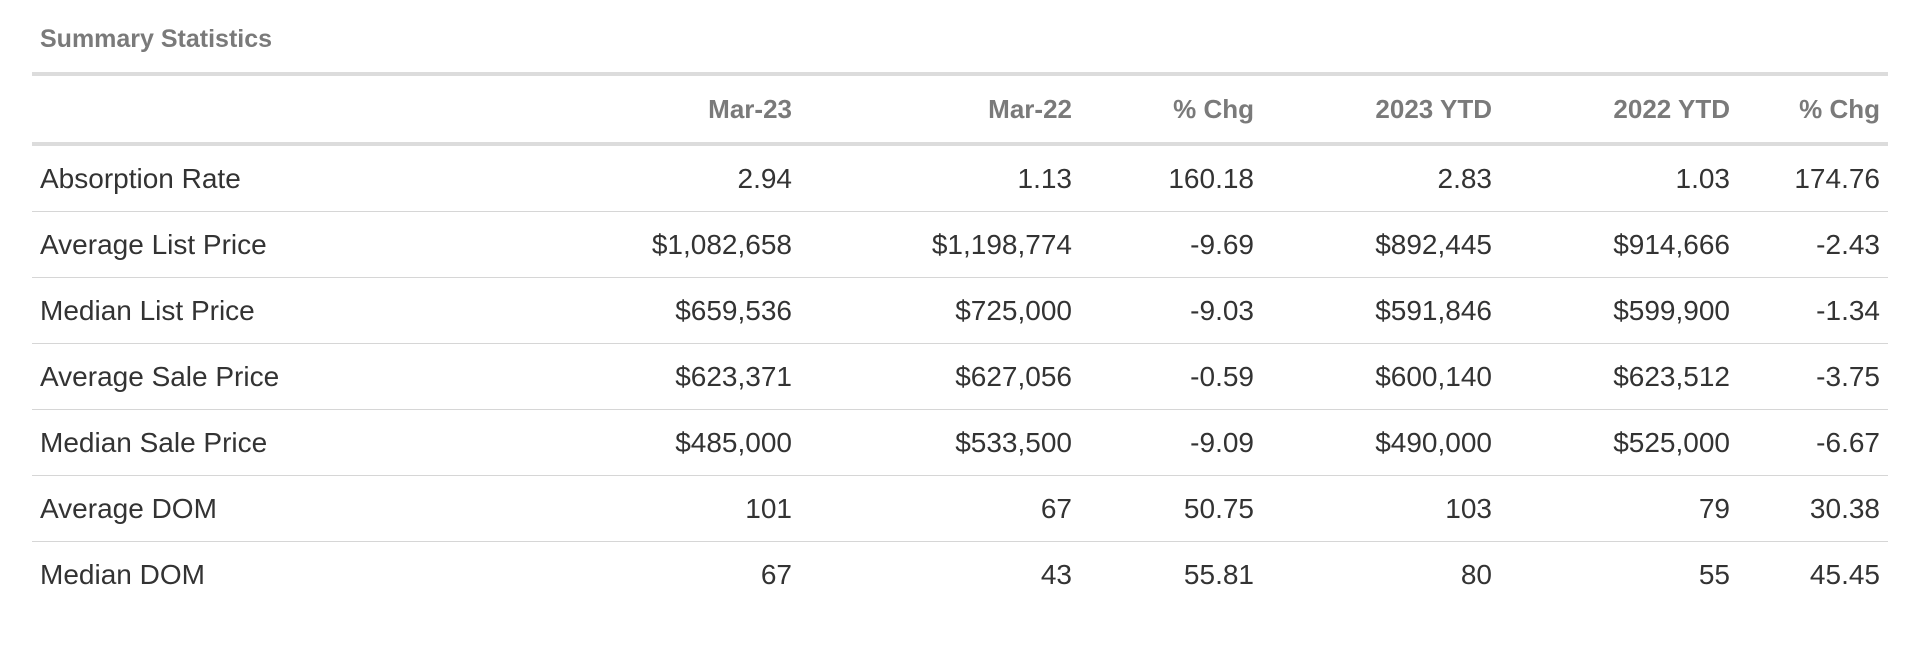 The width and height of the screenshot is (1920, 654). I want to click on table-cell: $591,846, so click(1381, 310).